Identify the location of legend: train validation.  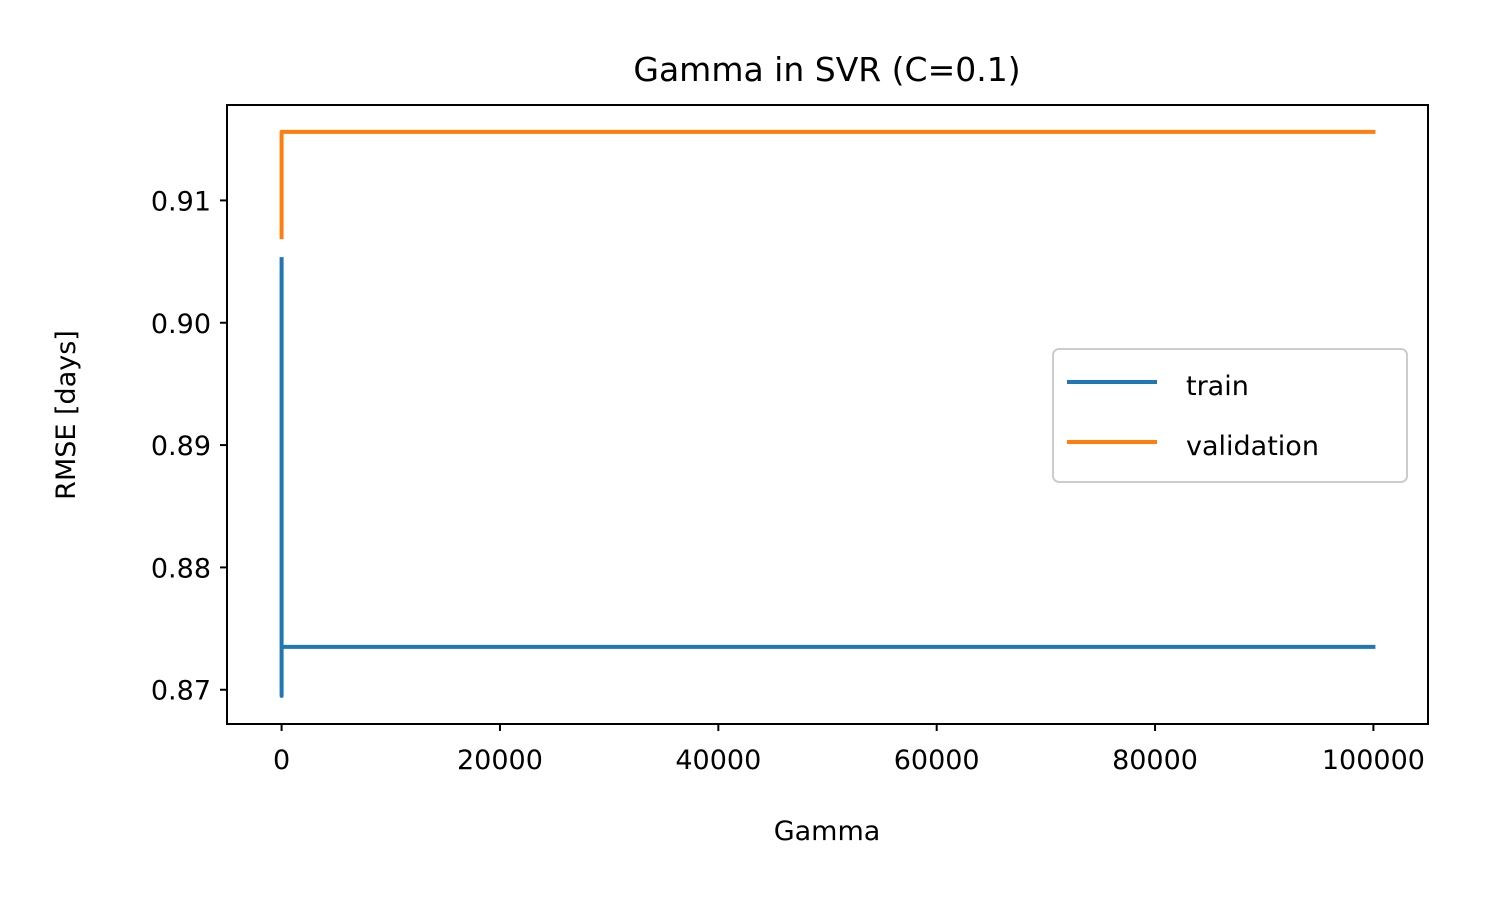
(1230, 415).